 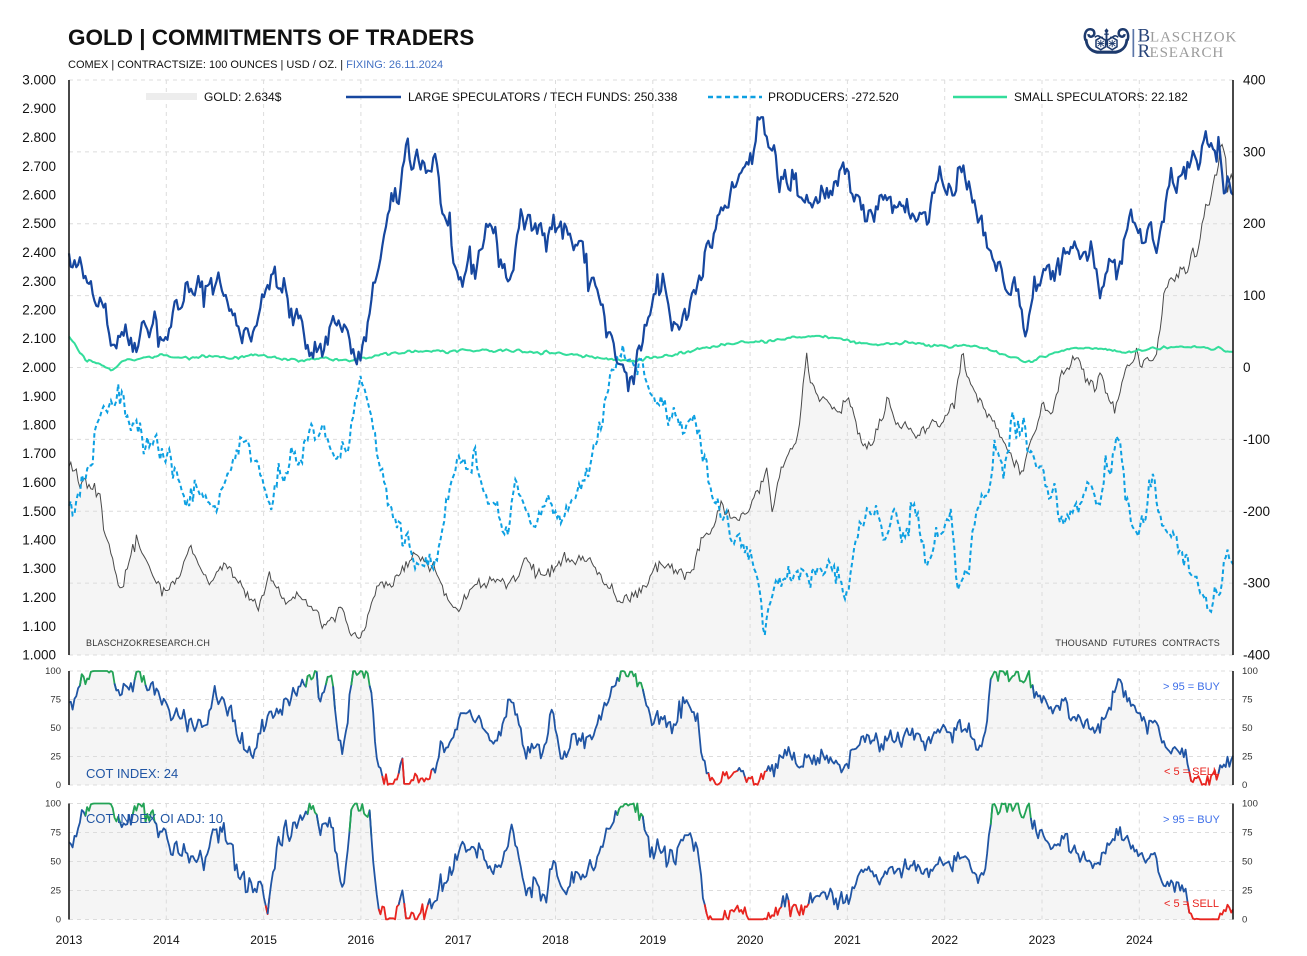 I want to click on svg-text:LARGE SPECULATORS / TECH FUNDS: LARGE SPECULATORS / TECH FUNDS: 250.338, so click(x=543, y=97).